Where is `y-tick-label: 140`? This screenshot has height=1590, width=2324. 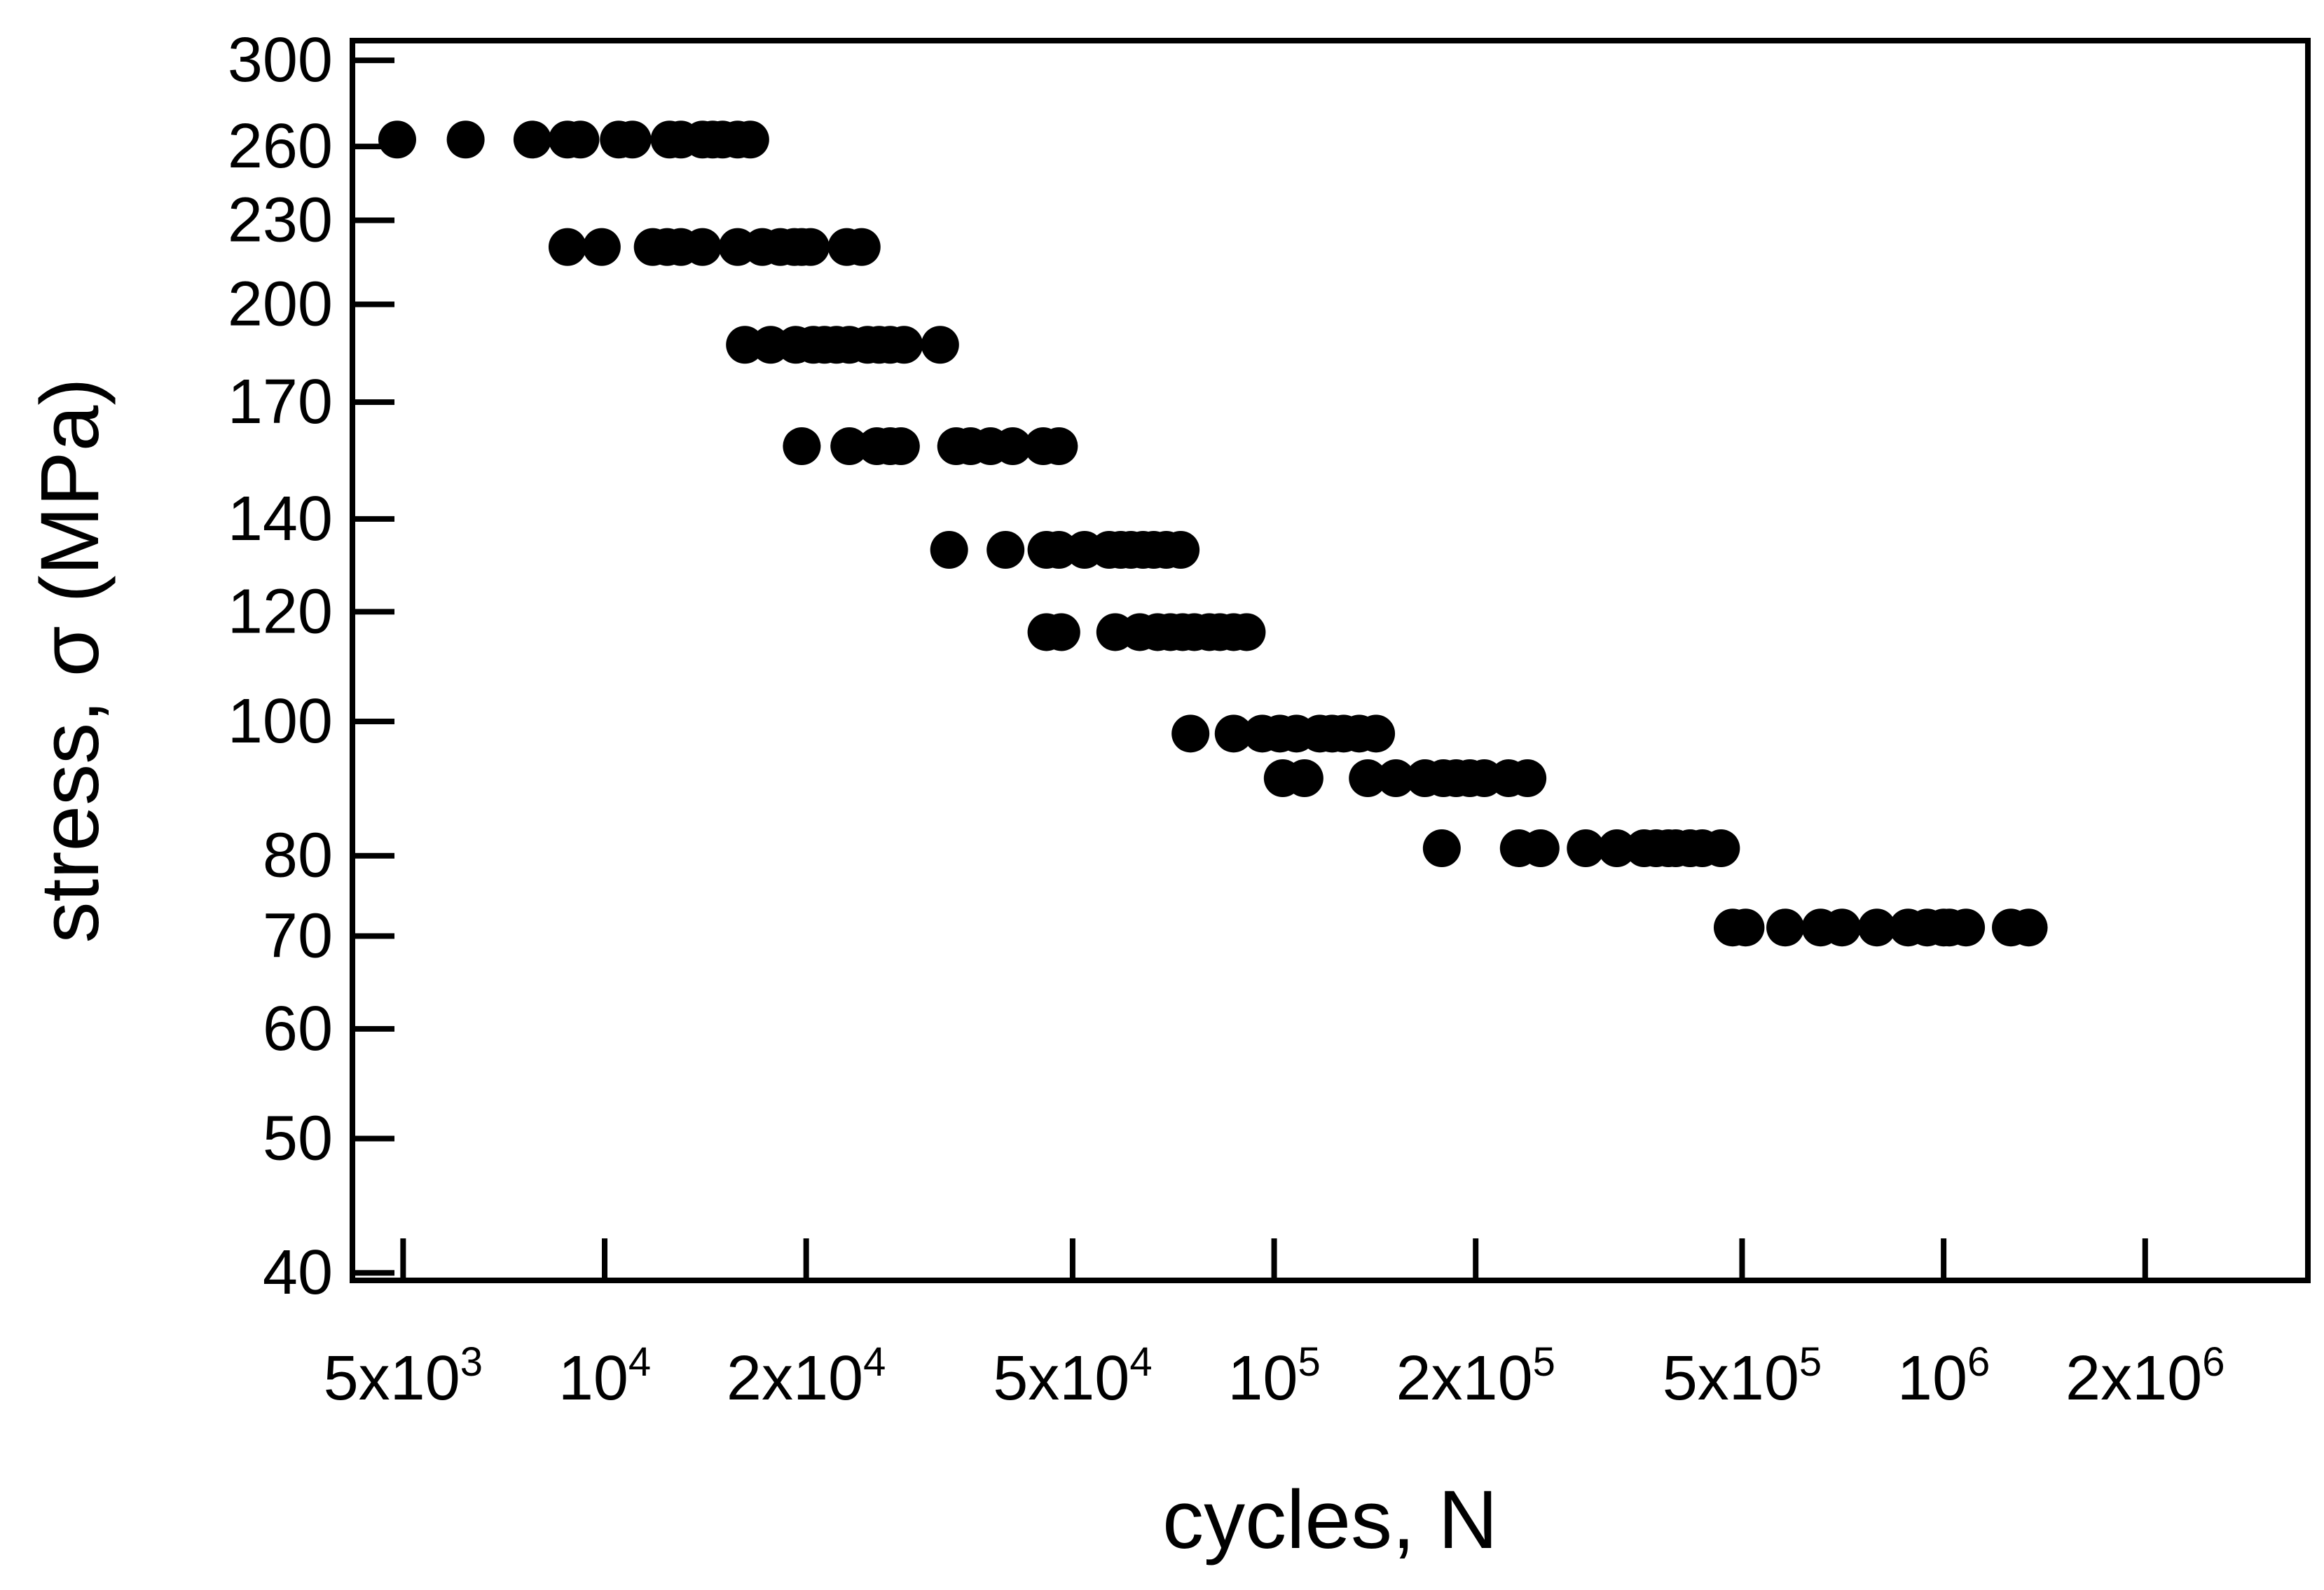
y-tick-label: 140 is located at coordinates (280, 519).